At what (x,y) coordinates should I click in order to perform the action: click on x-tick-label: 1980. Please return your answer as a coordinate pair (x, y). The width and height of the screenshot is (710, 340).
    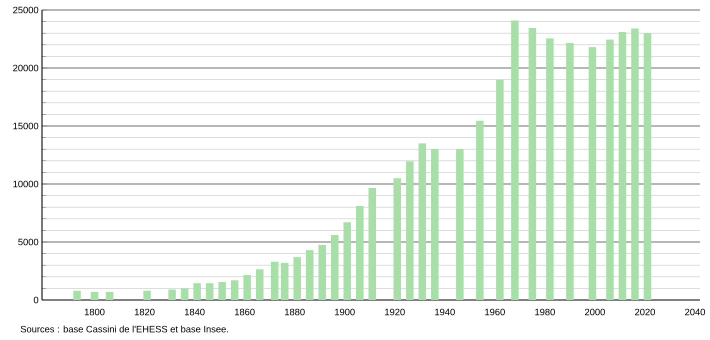
    Looking at the image, I should click on (545, 312).